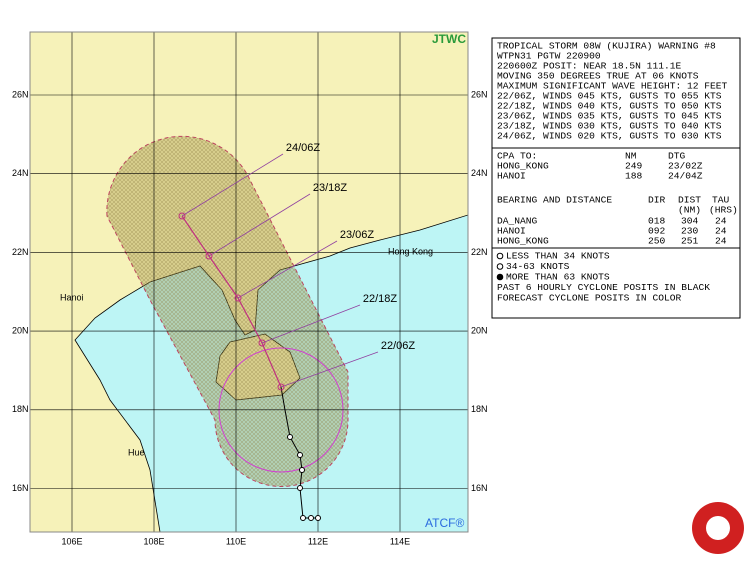 The width and height of the screenshot is (750, 569). I want to click on warning-line: WTPN31 PGTW 220900, so click(549, 56).